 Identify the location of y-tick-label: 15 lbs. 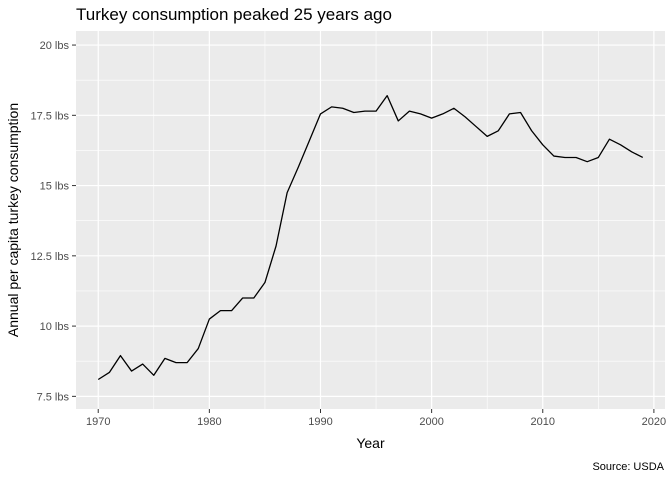
(55, 187).